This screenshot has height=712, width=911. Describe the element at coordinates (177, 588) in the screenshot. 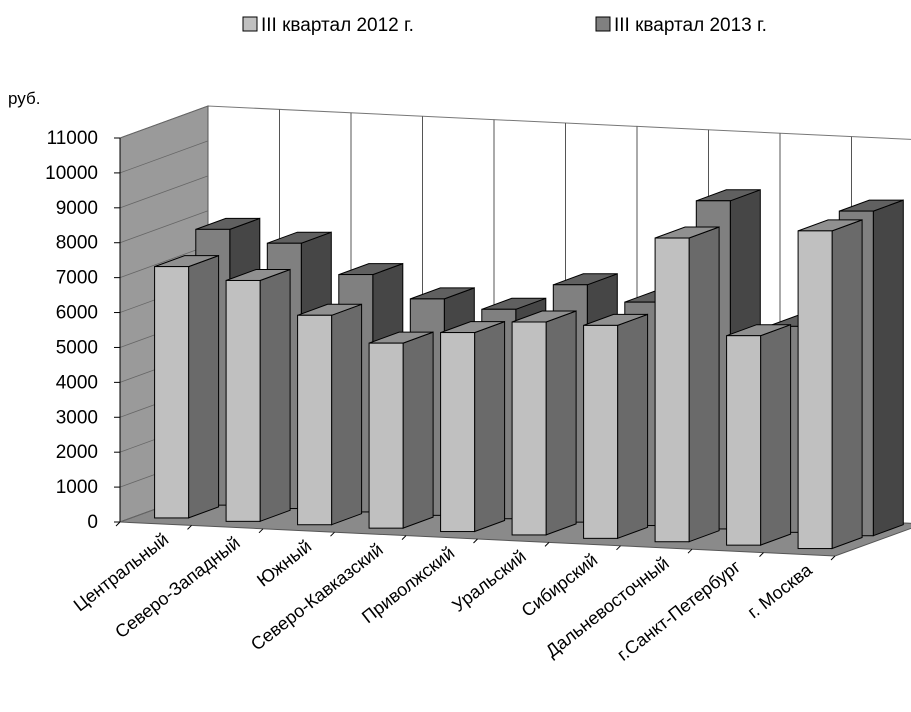

I see `x-tick-label: Северо-Западный` at that location.